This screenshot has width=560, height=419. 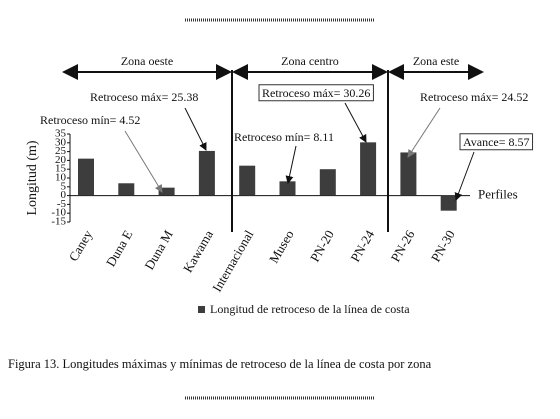 I want to click on y-tick-label: 20, so click(x=61, y=160).